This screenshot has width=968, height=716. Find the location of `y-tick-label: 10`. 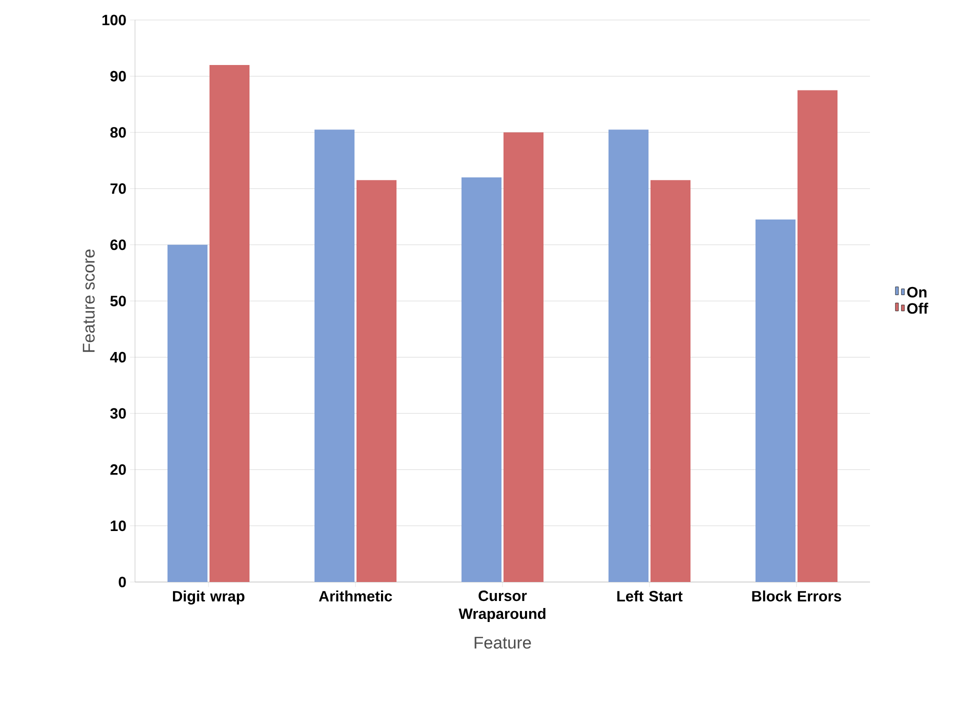

y-tick-label: 10 is located at coordinates (118, 526).